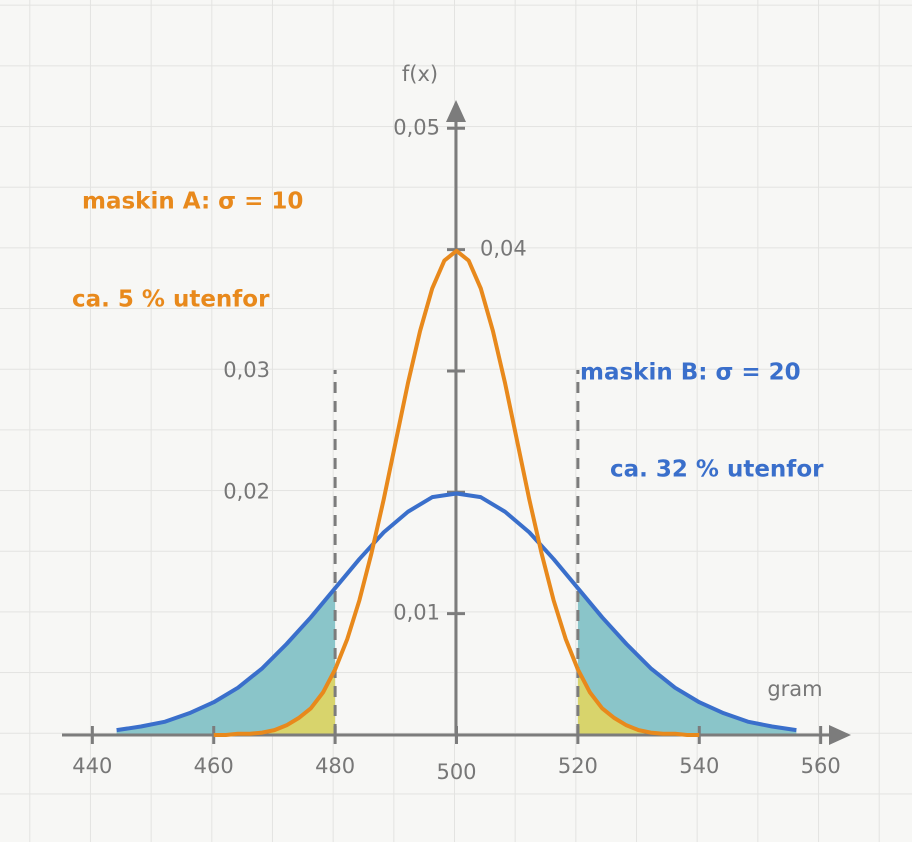 This screenshot has width=912, height=842. What do you see at coordinates (578, 766) in the screenshot?
I see `x-tick-label: 520` at bounding box center [578, 766].